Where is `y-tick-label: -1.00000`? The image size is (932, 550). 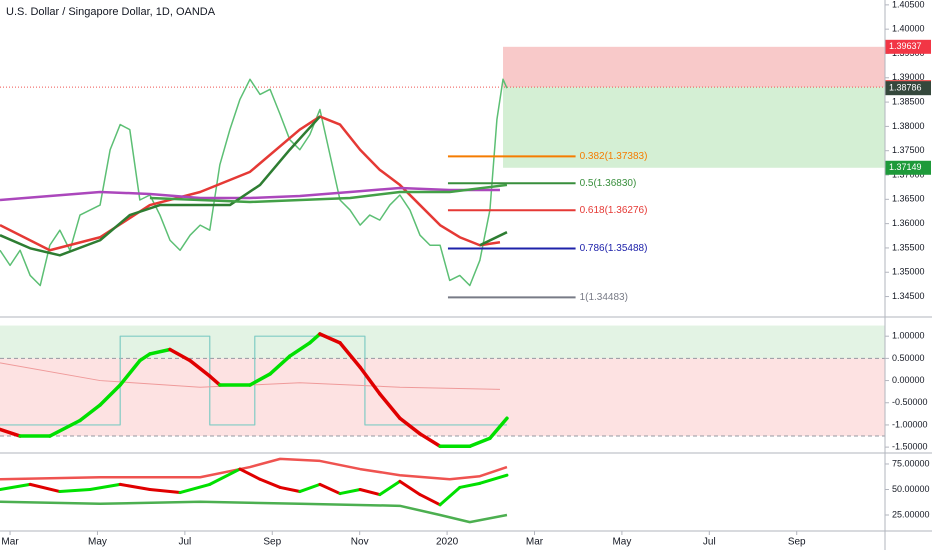
y-tick-label: -1.00000 is located at coordinates (910, 424).